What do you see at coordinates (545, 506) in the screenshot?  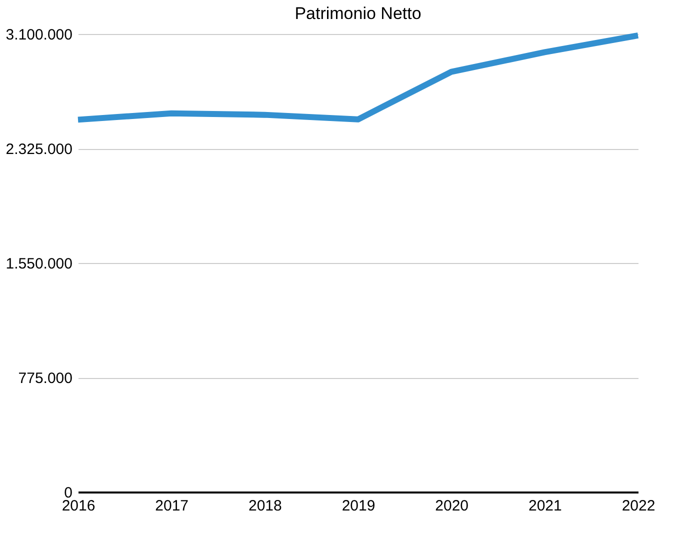 I see `x-tick-label: 2021` at bounding box center [545, 506].